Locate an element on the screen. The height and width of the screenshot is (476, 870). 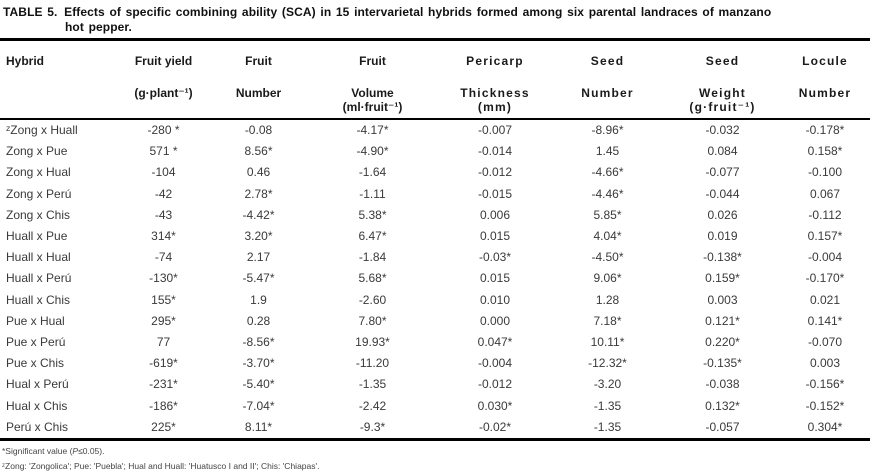
footnote-significance-post: ≤0.05). is located at coordinates (91, 451).